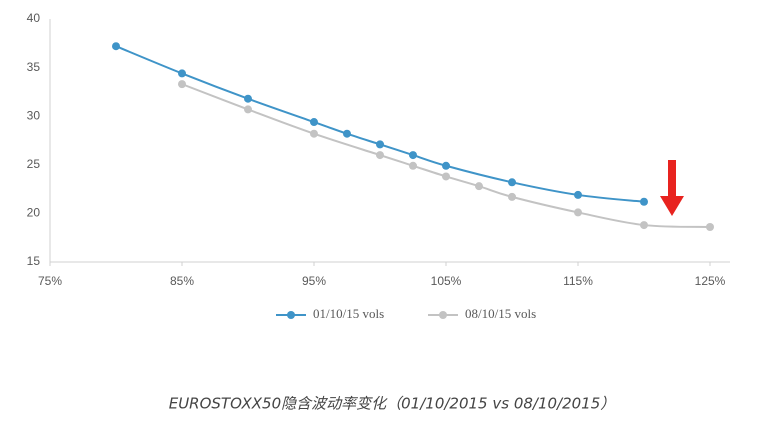  Describe the element at coordinates (314, 281) in the screenshot. I see `x-tick-label: 95%` at that location.